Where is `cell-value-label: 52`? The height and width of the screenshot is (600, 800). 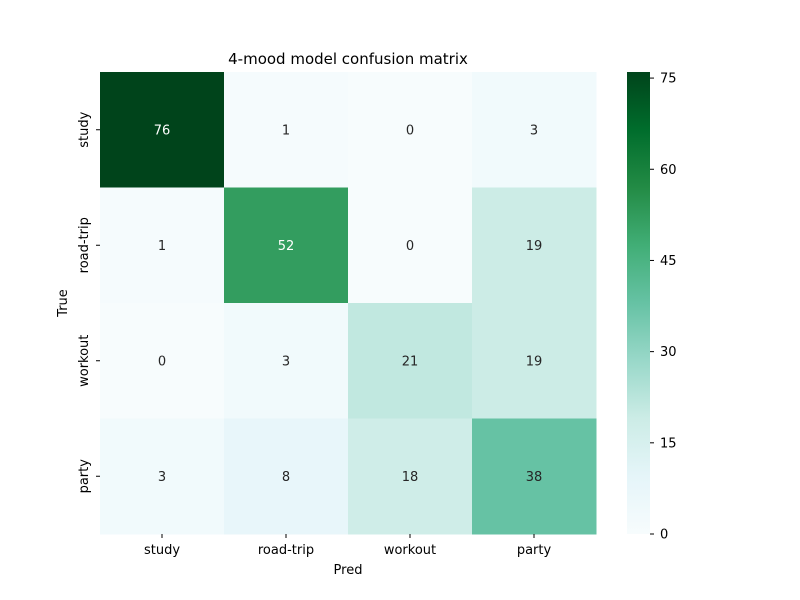
cell-value-label: 52 is located at coordinates (286, 246).